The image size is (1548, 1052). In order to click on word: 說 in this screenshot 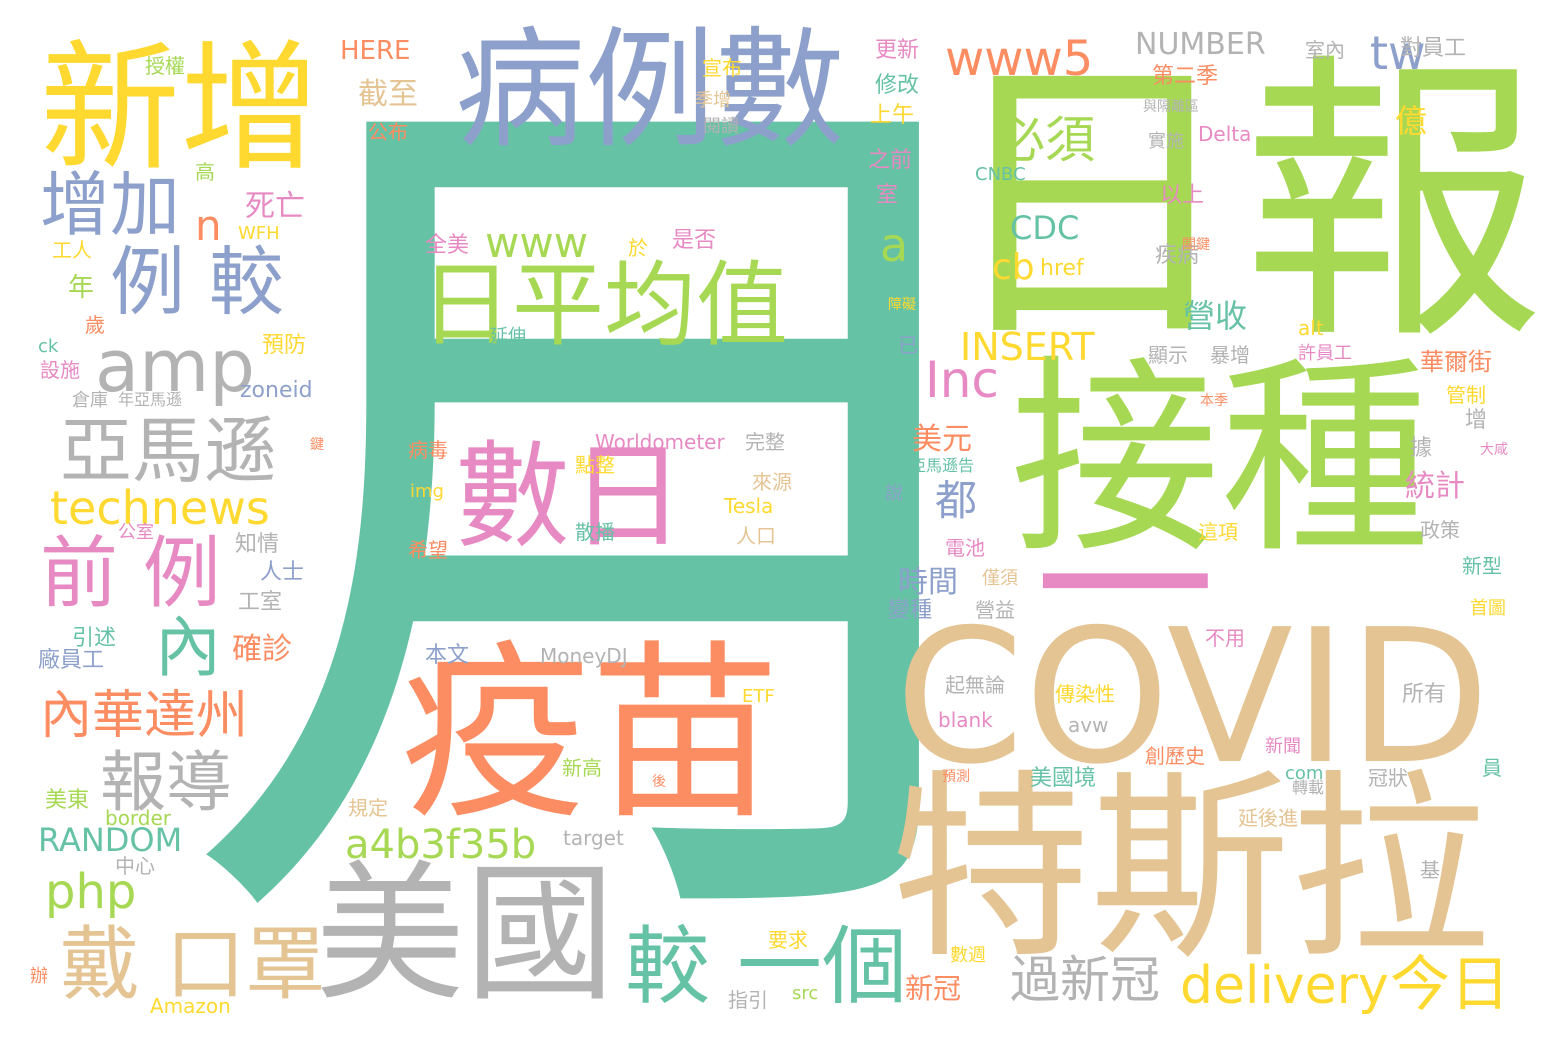, I will do `click(894, 493)`.